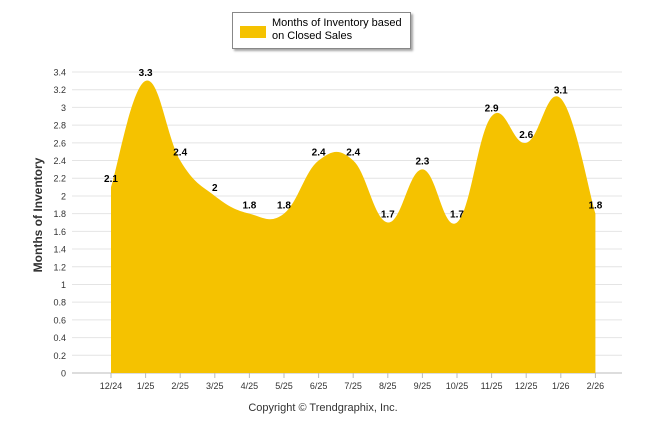 The width and height of the screenshot is (646, 434). I want to click on y-tick-label: 1, so click(63, 285).